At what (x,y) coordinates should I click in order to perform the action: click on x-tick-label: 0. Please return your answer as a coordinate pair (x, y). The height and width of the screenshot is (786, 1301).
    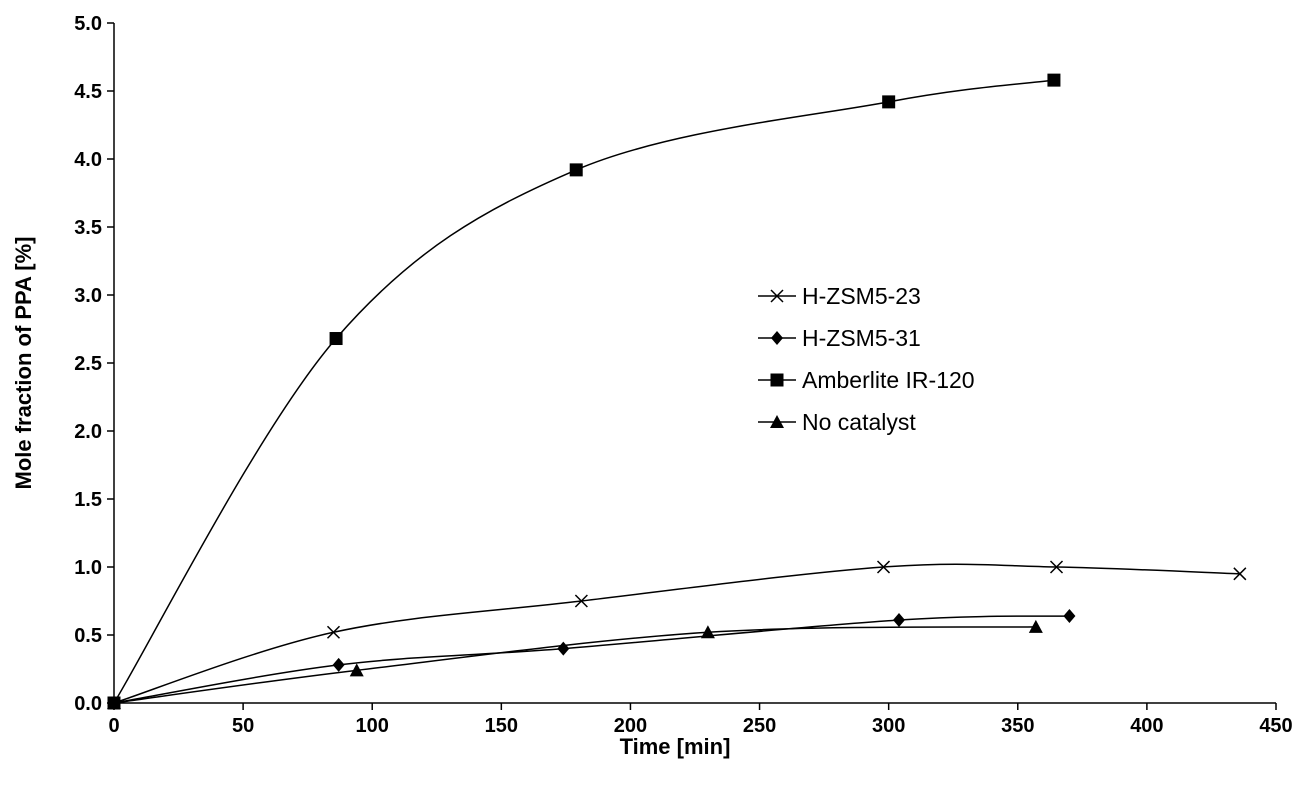
    Looking at the image, I should click on (113, 726).